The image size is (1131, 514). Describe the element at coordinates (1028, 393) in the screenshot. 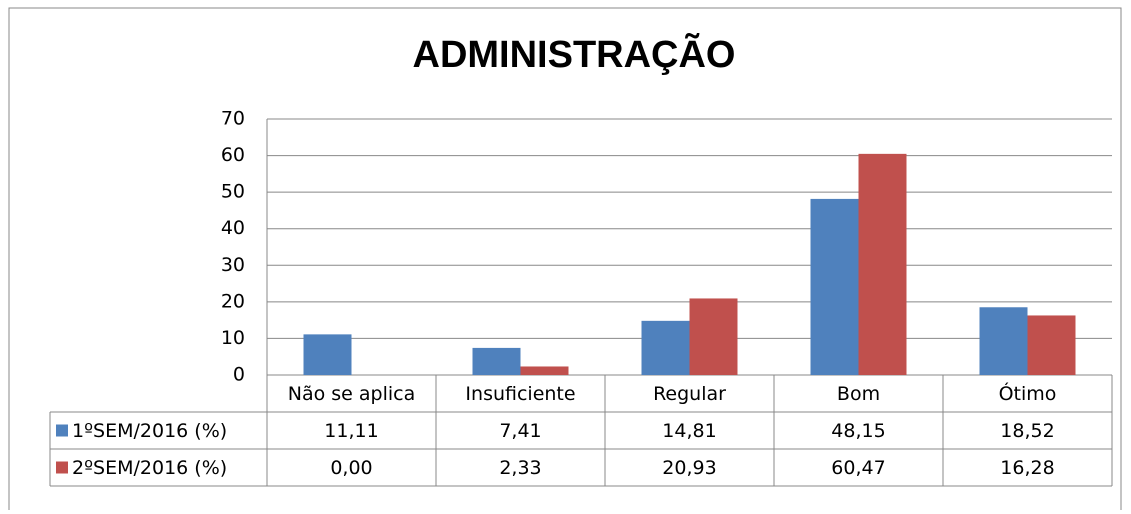

I see `category-label: Ótimo` at that location.